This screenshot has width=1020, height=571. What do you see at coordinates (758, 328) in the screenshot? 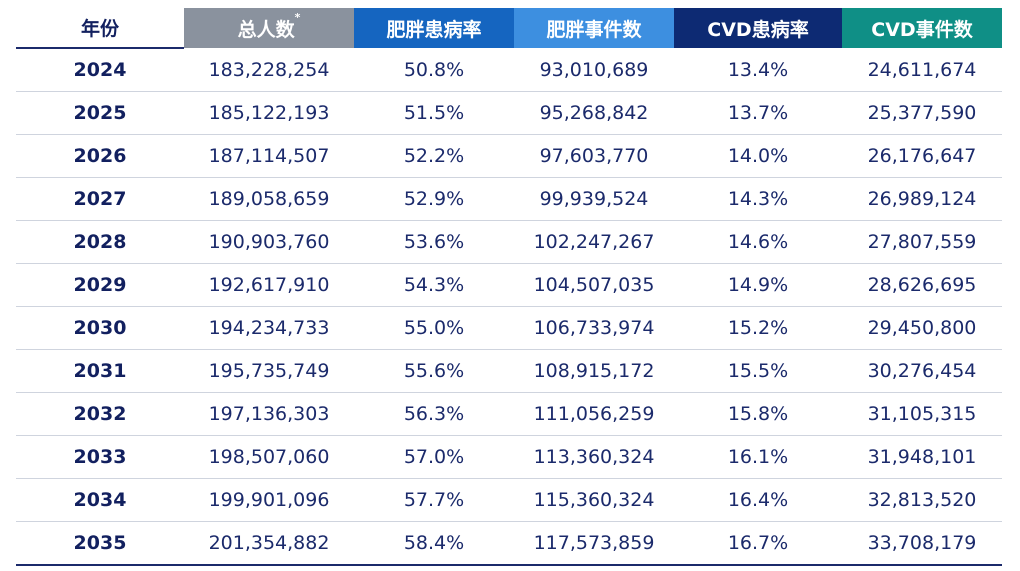
I see `cell-cvd-rate: 15.2%` at bounding box center [758, 328].